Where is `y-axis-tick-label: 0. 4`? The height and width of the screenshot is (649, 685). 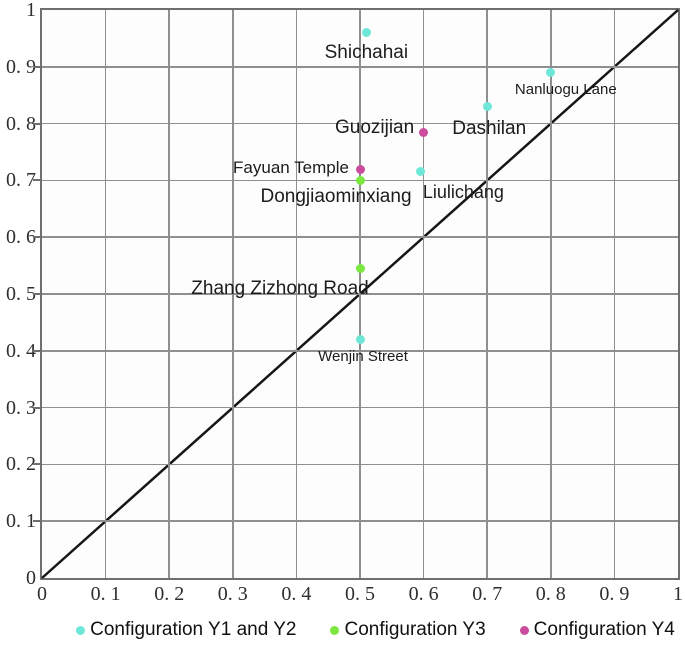
y-axis-tick-label: 0. 4 is located at coordinates (21, 350).